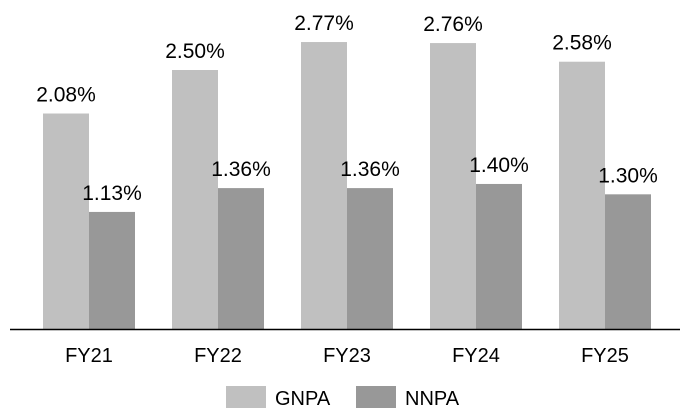 This screenshot has width=684, height=412. Describe the element at coordinates (582, 43) in the screenshot. I see `data-label-gnpa-fy25: 2.58%` at that location.